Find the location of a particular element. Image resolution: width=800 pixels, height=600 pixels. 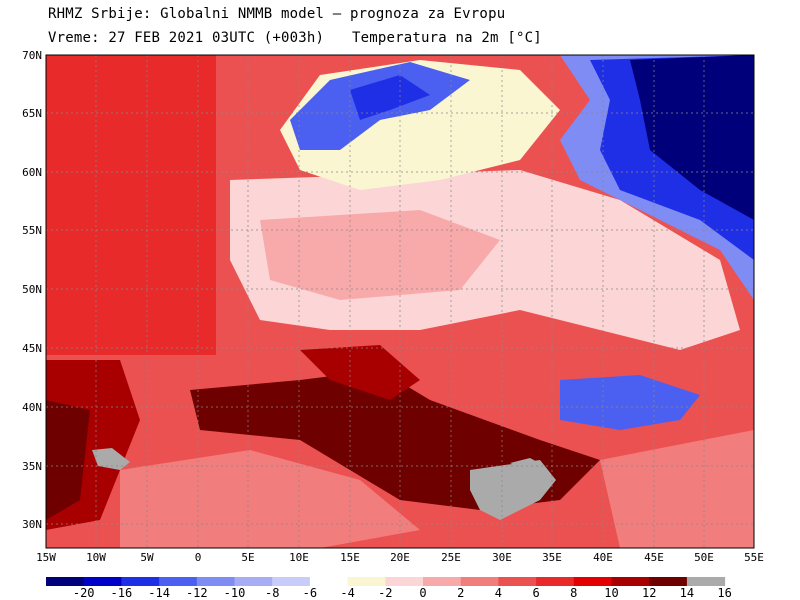

colorbar-label: 14 is located at coordinates (687, 593).